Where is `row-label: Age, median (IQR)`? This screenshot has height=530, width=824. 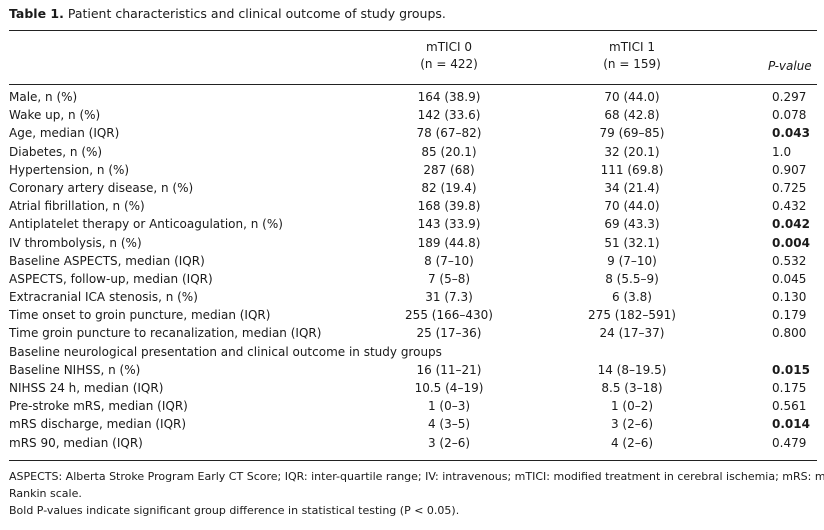
row-label: Age, median (IQR) is located at coordinates (64, 133).